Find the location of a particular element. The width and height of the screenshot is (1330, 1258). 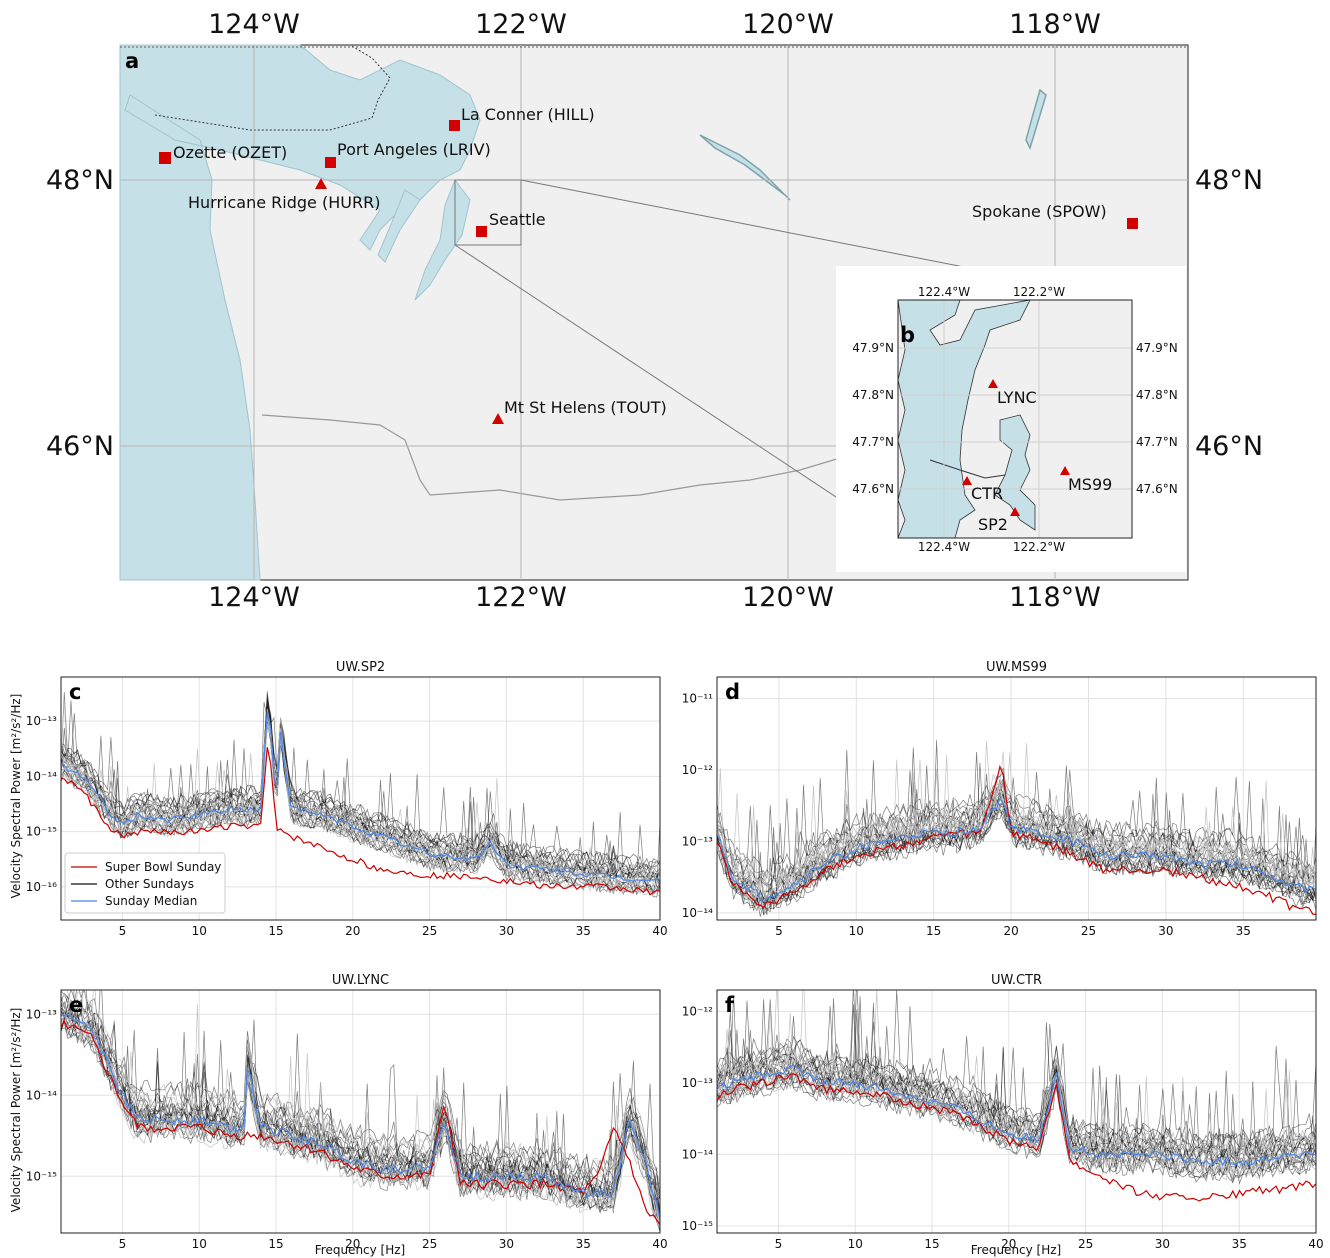

station-marker-ms99 is located at coordinates (1065, 470).